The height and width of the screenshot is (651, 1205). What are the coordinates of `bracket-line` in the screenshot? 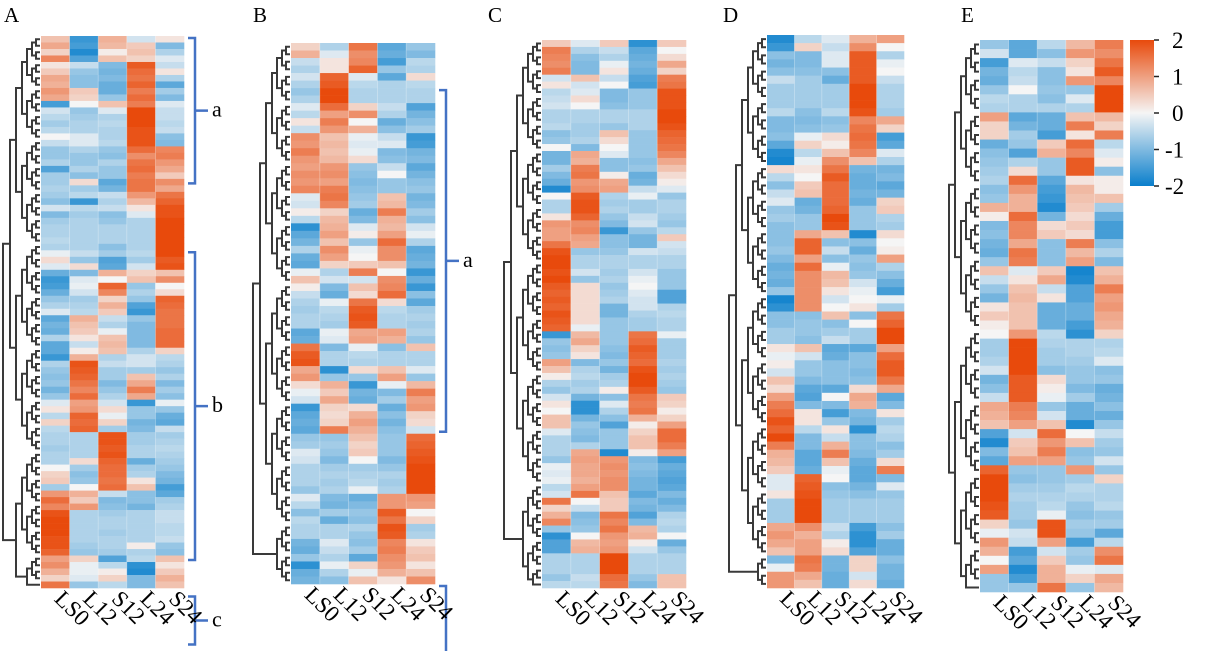 It's located at (198, 620).